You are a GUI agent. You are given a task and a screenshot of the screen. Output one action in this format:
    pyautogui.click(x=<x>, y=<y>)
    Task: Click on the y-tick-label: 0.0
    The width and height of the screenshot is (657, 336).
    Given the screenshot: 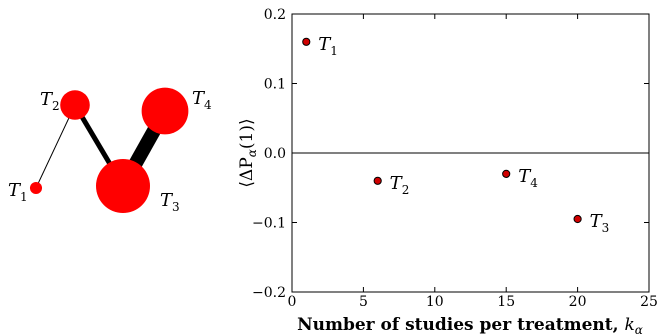 What is the action you would take?
    pyautogui.click(x=275, y=154)
    